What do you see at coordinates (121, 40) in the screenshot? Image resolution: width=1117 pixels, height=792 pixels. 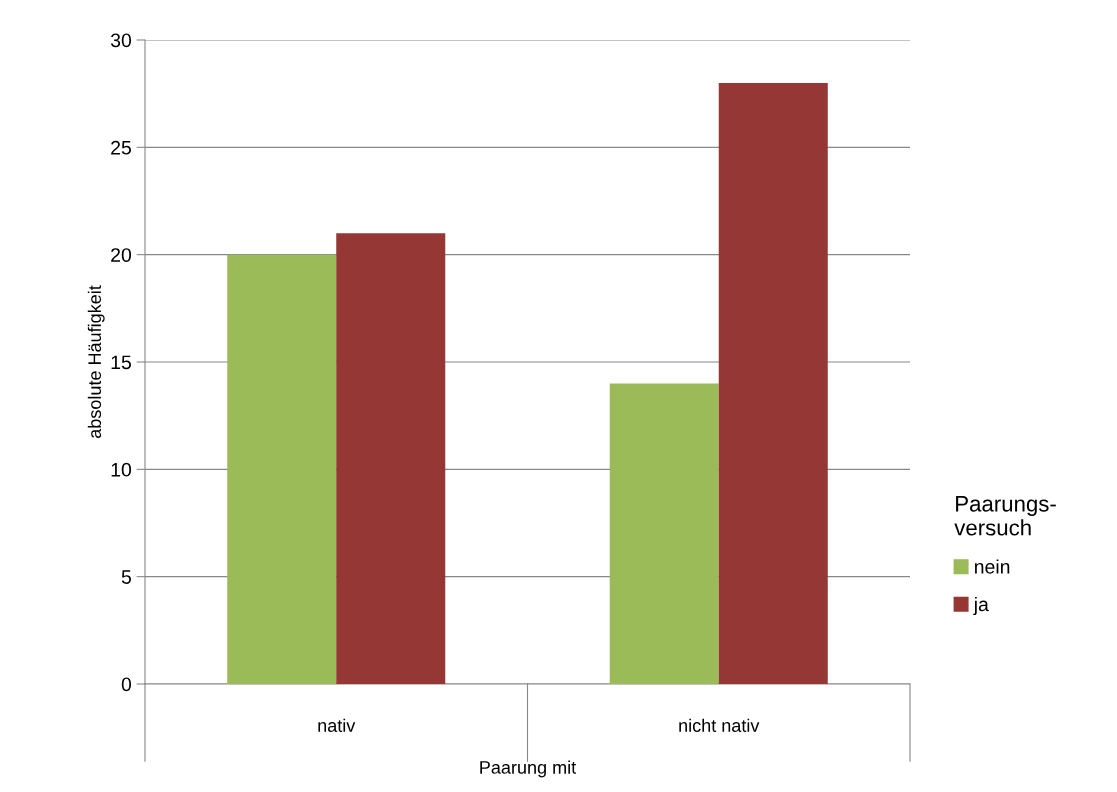 I see `y-tick-label: 30` at bounding box center [121, 40].